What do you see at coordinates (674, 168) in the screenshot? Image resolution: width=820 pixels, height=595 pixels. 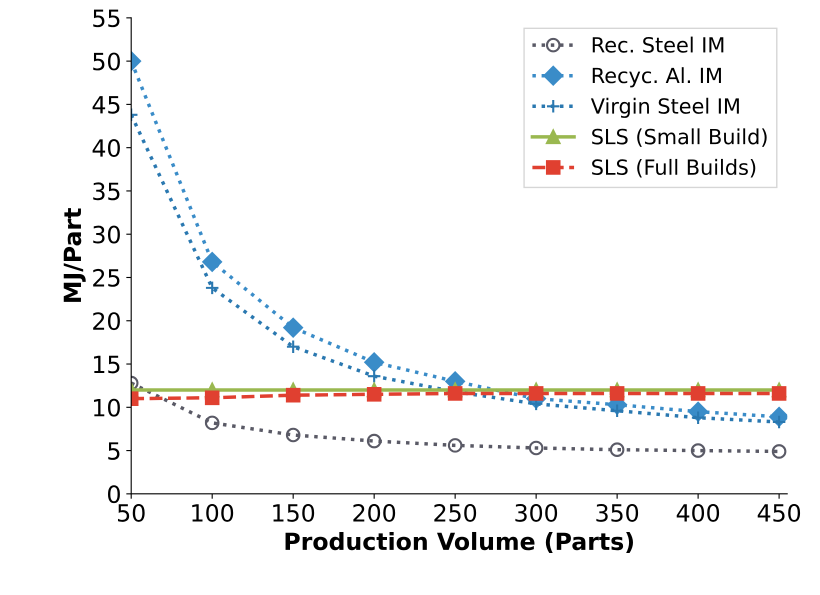 I see `legend-label: SLS (Full Builds)` at bounding box center [674, 168].